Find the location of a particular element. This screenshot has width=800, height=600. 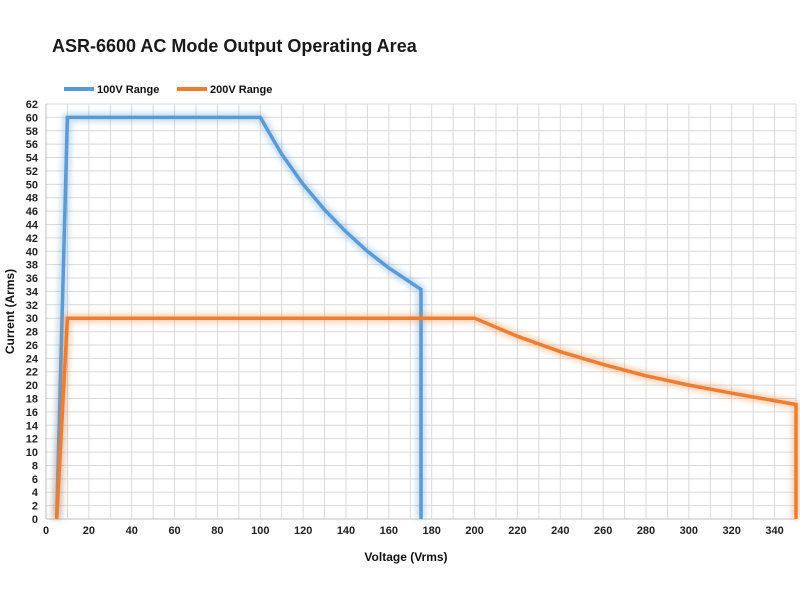

y-tick-label: 32 is located at coordinates (32, 306).